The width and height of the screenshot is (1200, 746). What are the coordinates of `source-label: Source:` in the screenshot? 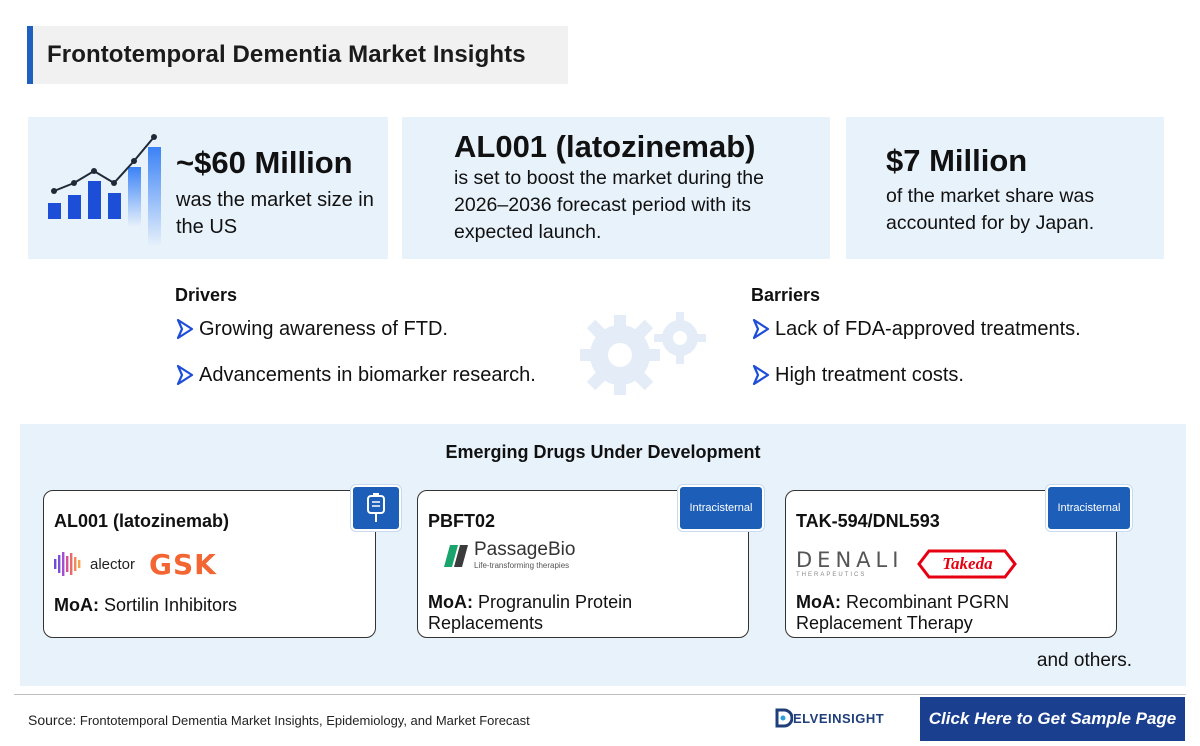 It's located at (52, 720).